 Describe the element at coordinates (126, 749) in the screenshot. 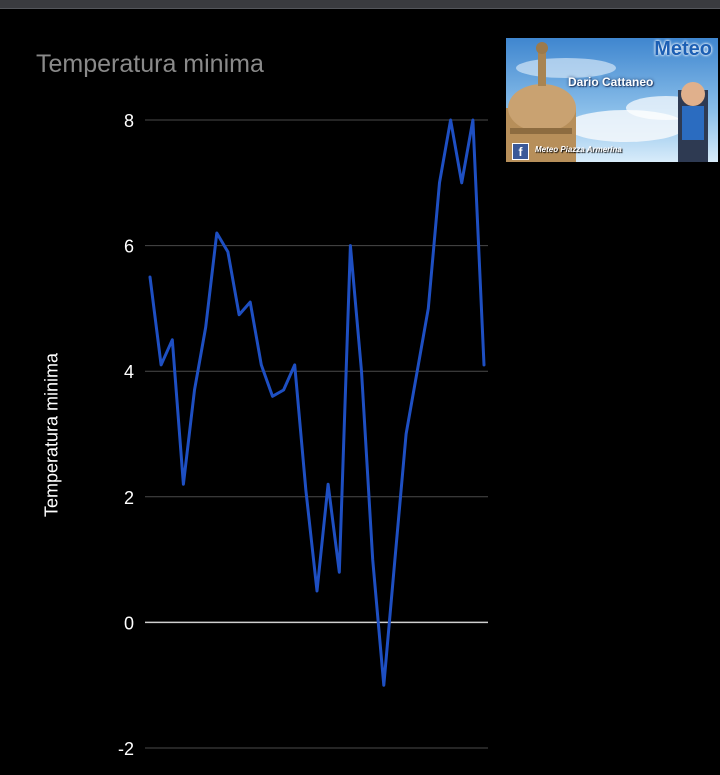

I see `y-tick-label: -2` at that location.